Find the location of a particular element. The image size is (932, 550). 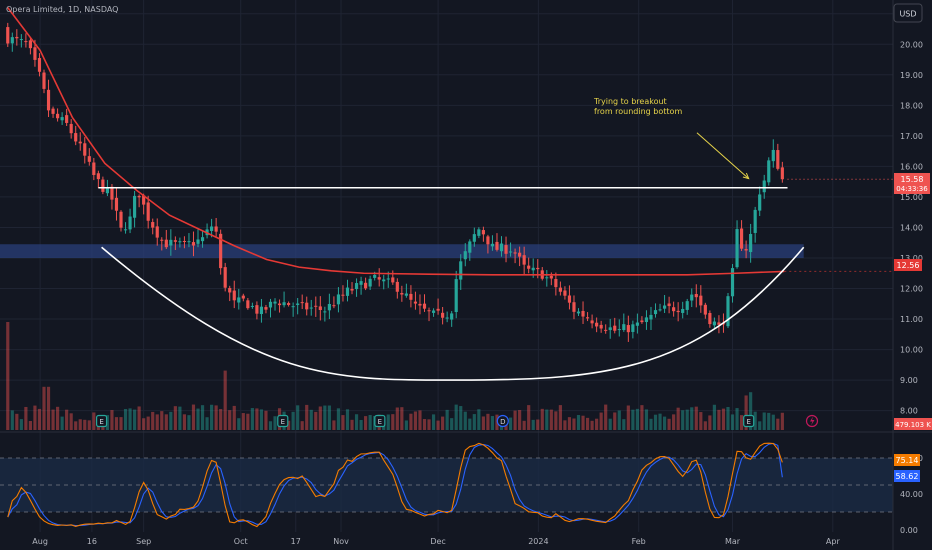

flash-icon is located at coordinates (812, 421).